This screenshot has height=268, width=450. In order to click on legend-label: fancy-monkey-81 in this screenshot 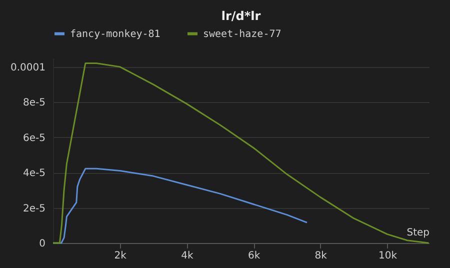, I will do `click(115, 34)`.